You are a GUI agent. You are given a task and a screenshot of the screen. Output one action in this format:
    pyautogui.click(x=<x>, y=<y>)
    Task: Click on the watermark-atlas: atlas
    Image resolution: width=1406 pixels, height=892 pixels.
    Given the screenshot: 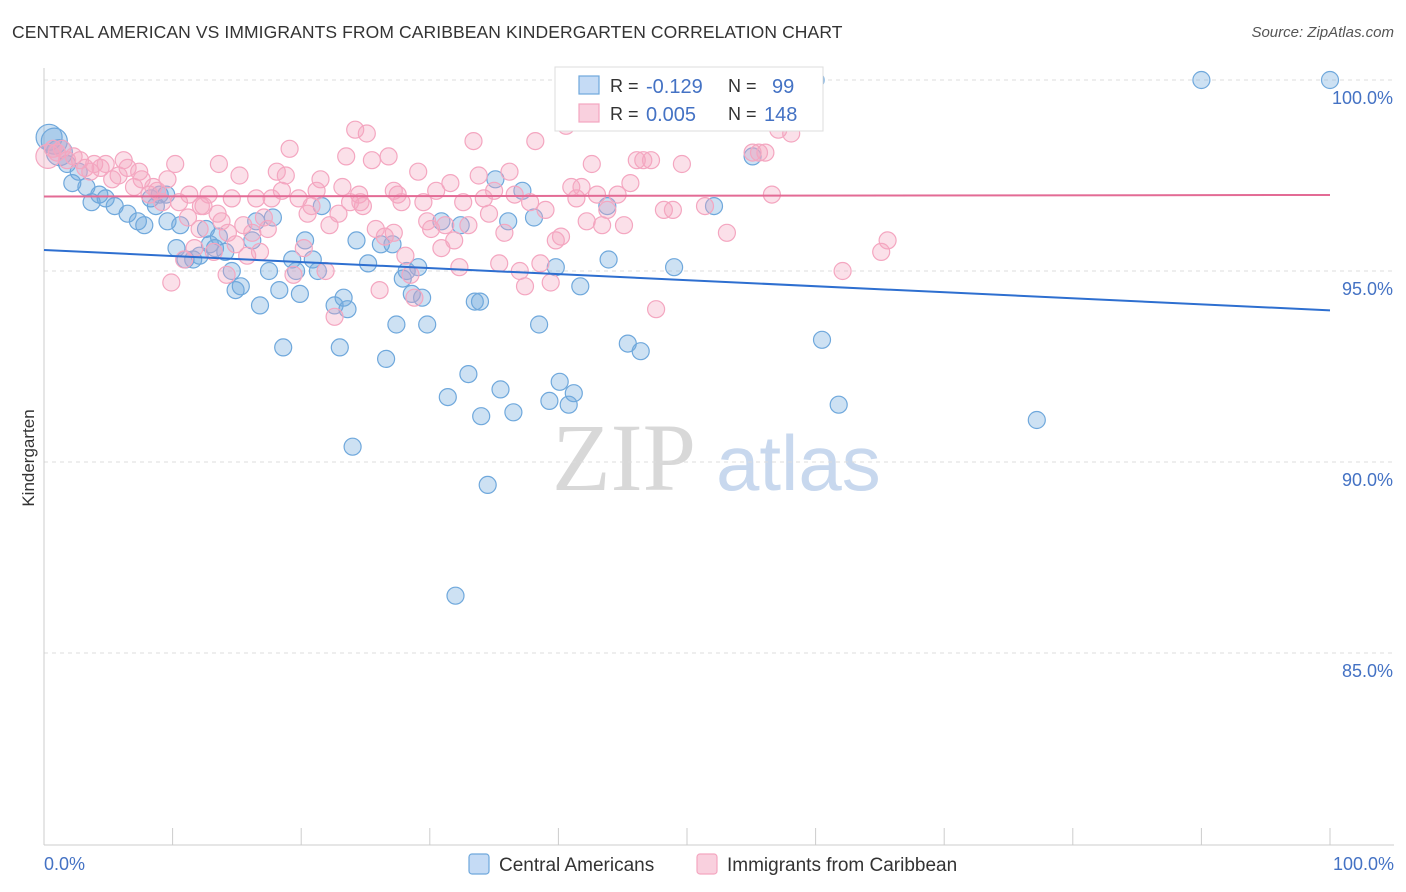 What is the action you would take?
    pyautogui.click(x=798, y=463)
    